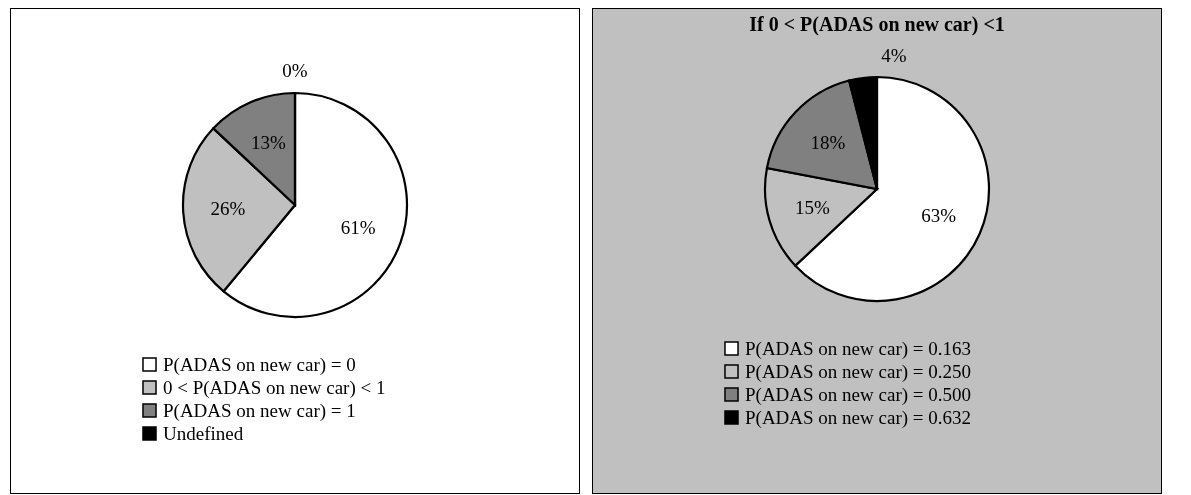  What do you see at coordinates (877, 24) in the screenshot?
I see `chart-title: If 0 < P(ADAS on new car) <1` at bounding box center [877, 24].